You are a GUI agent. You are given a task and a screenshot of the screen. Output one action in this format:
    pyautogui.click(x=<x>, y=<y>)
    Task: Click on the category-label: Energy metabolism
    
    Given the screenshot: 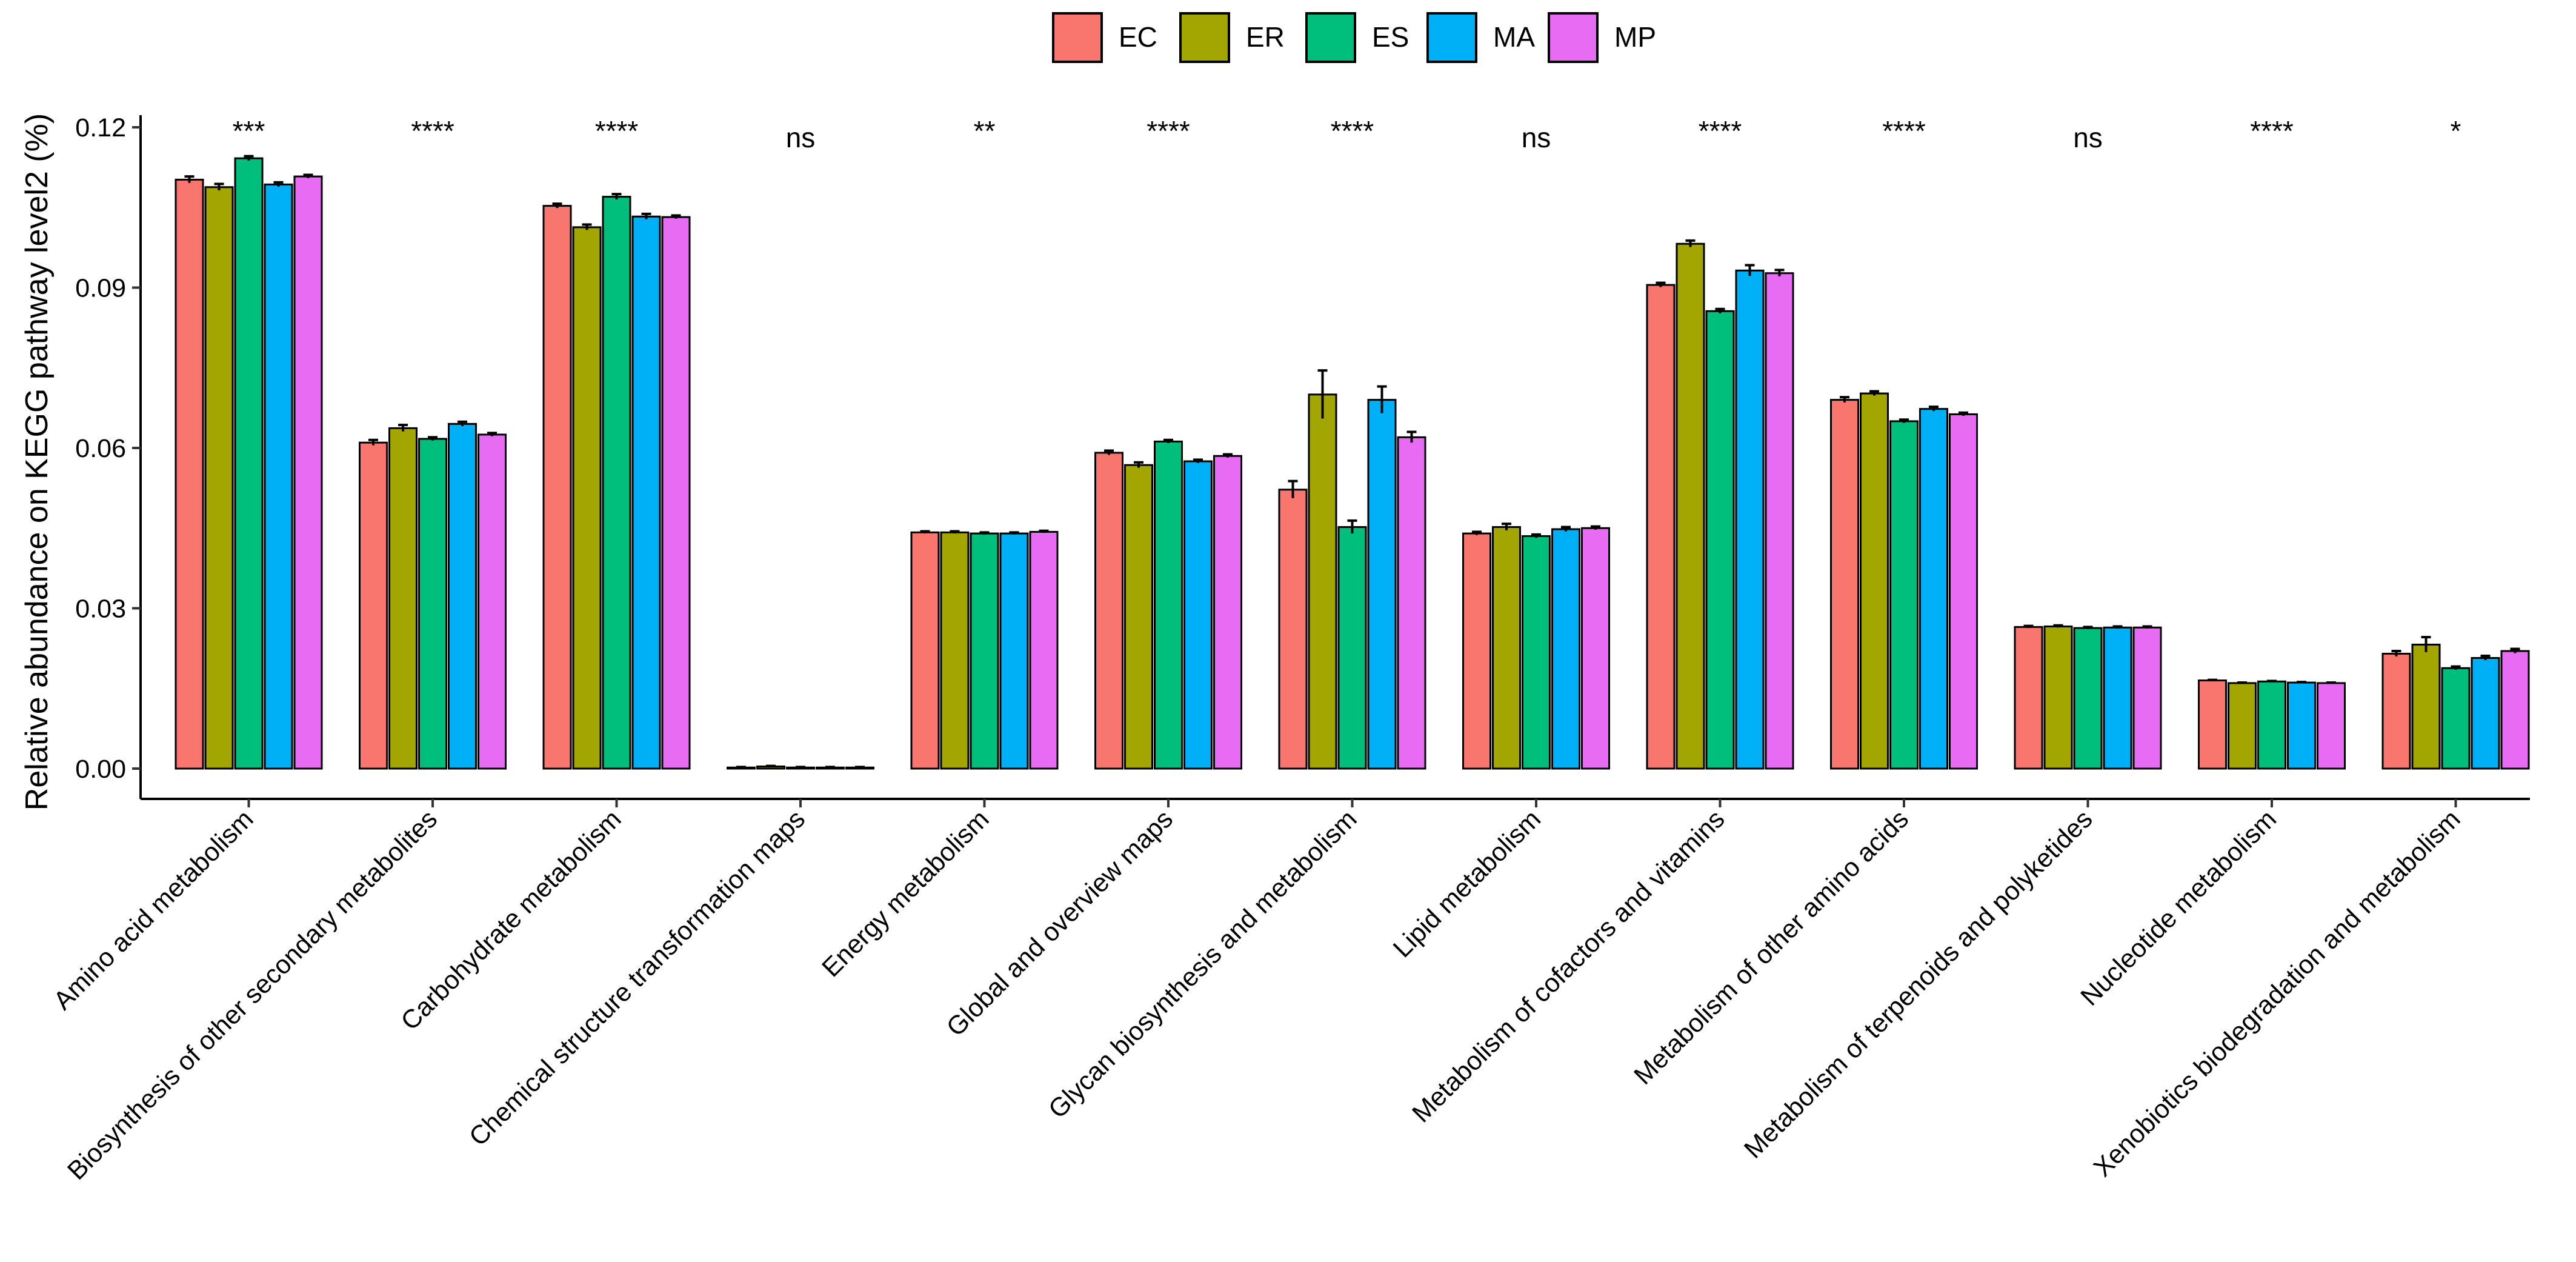 What is the action you would take?
    pyautogui.click(x=905, y=893)
    